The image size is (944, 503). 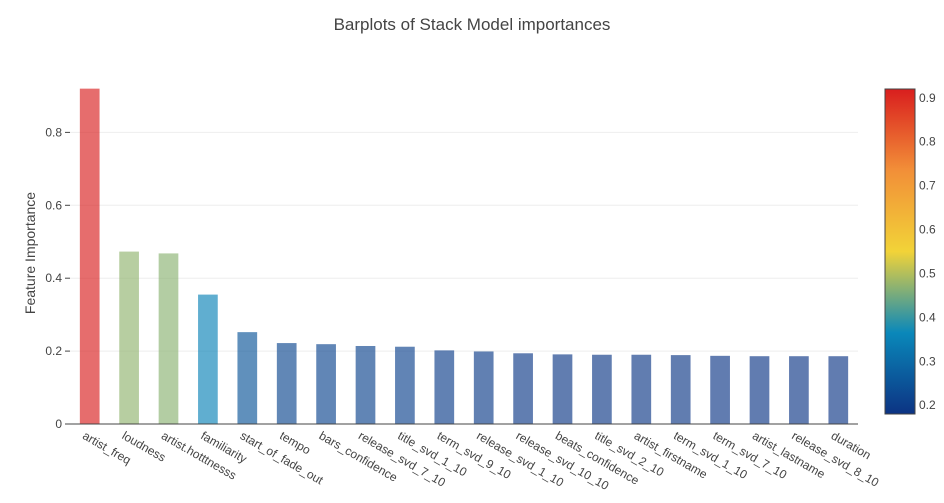 I want to click on y-tick-label: 0.6, so click(x=53, y=205).